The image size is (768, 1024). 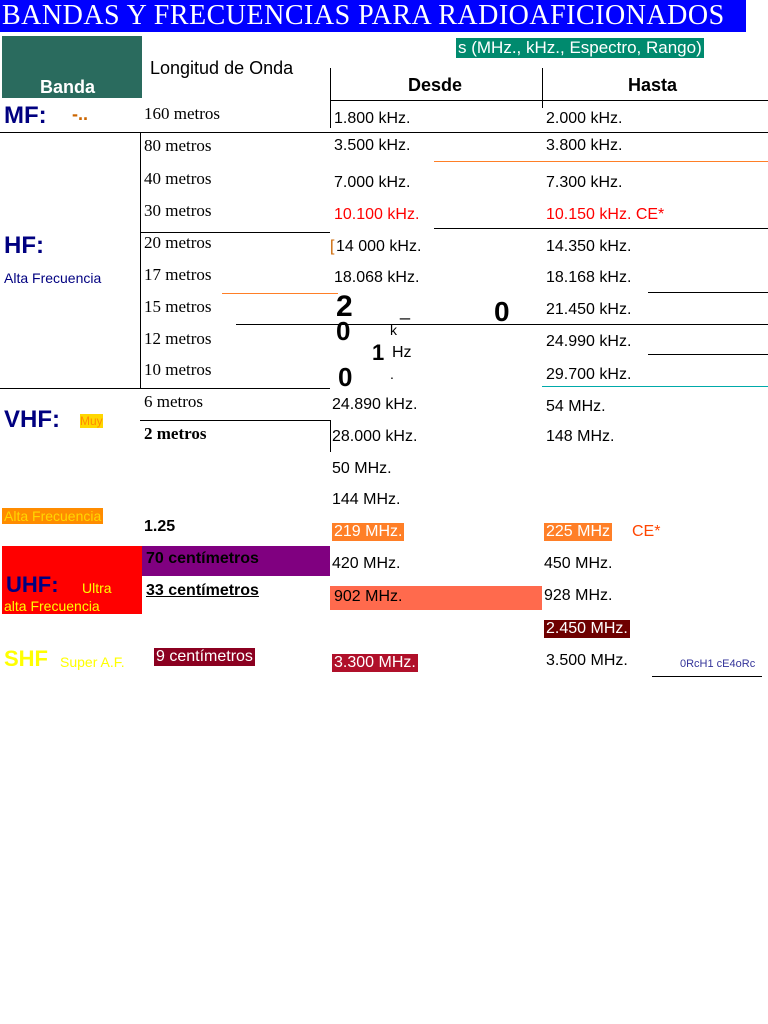 I want to click on hasta-value: 29.700 kHz., so click(x=589, y=374).